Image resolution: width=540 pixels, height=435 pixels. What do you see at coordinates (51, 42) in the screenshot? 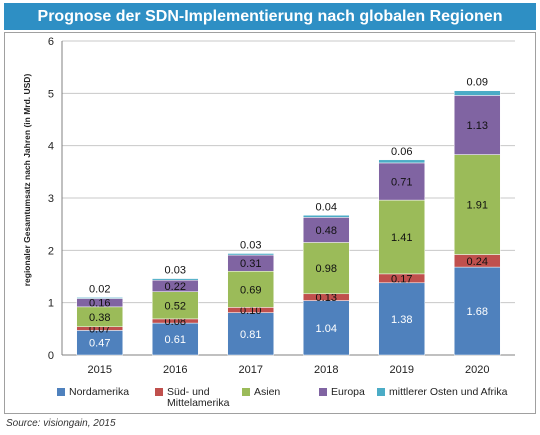
I see `y-tick-label: 6` at bounding box center [51, 42].